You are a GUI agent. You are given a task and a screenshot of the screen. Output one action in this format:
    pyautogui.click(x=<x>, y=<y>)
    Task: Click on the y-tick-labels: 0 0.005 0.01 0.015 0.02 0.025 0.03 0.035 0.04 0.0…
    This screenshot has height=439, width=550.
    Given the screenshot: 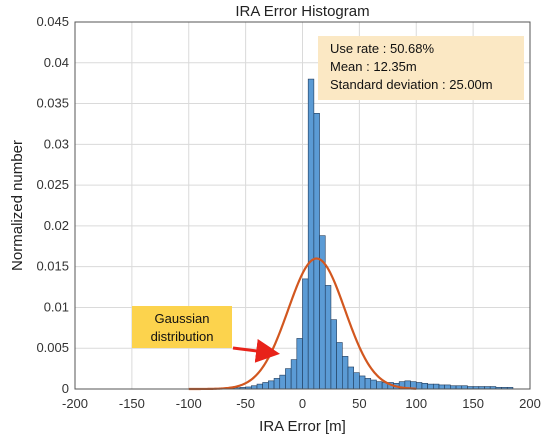 What is the action you would take?
    pyautogui.click(x=52, y=205)
    